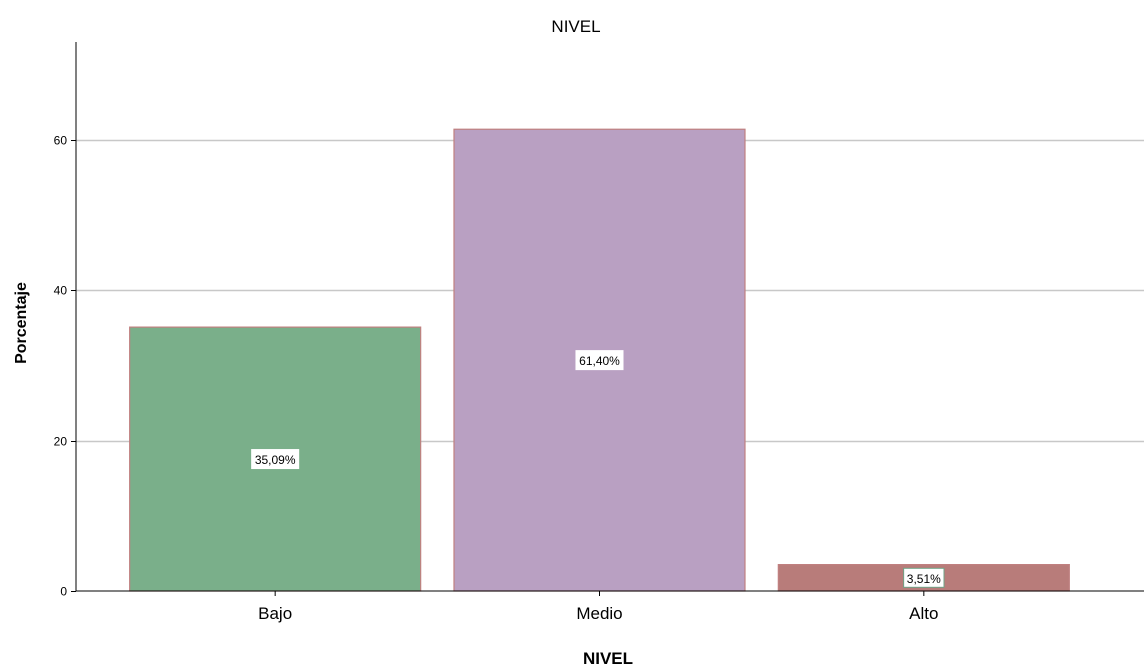 The image size is (1144, 668). What do you see at coordinates (61, 141) in the screenshot?
I see `y-tick-label: 60` at bounding box center [61, 141].